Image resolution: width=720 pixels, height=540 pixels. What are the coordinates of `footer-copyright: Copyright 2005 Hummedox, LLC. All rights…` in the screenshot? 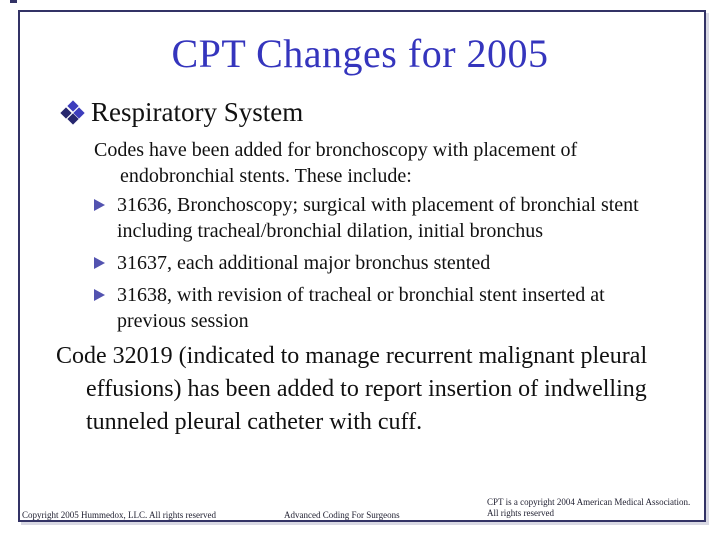 It's located at (119, 515).